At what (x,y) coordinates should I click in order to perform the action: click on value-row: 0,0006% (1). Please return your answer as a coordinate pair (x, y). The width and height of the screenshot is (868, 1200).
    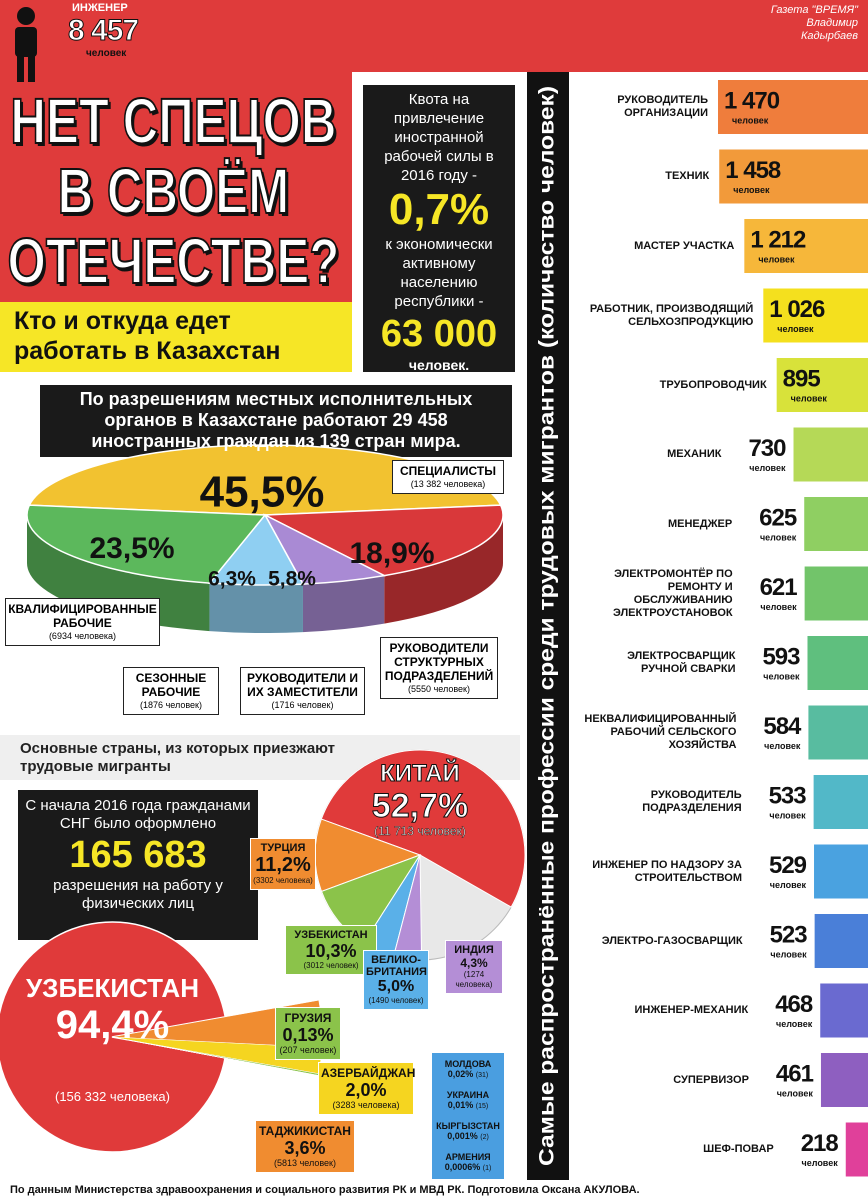
    Looking at the image, I should click on (468, 1168).